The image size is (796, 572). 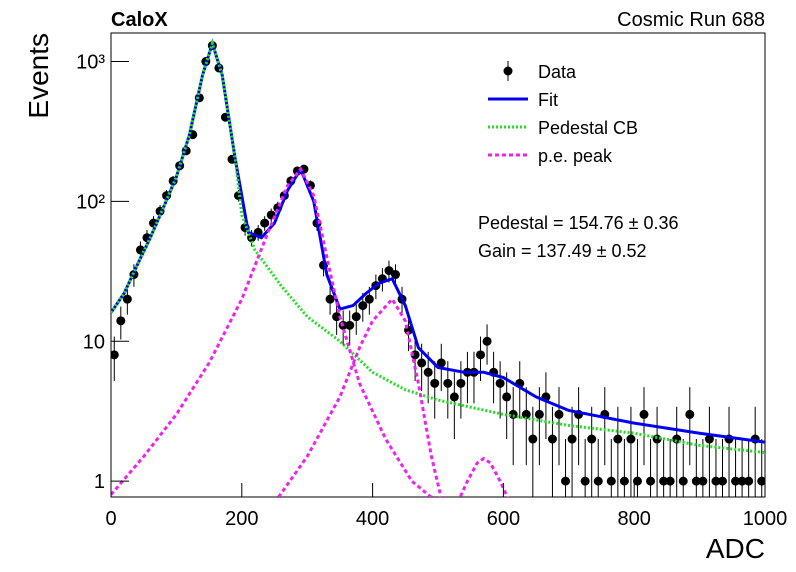 I want to click on x-axis-label: ADC, so click(x=735, y=548).